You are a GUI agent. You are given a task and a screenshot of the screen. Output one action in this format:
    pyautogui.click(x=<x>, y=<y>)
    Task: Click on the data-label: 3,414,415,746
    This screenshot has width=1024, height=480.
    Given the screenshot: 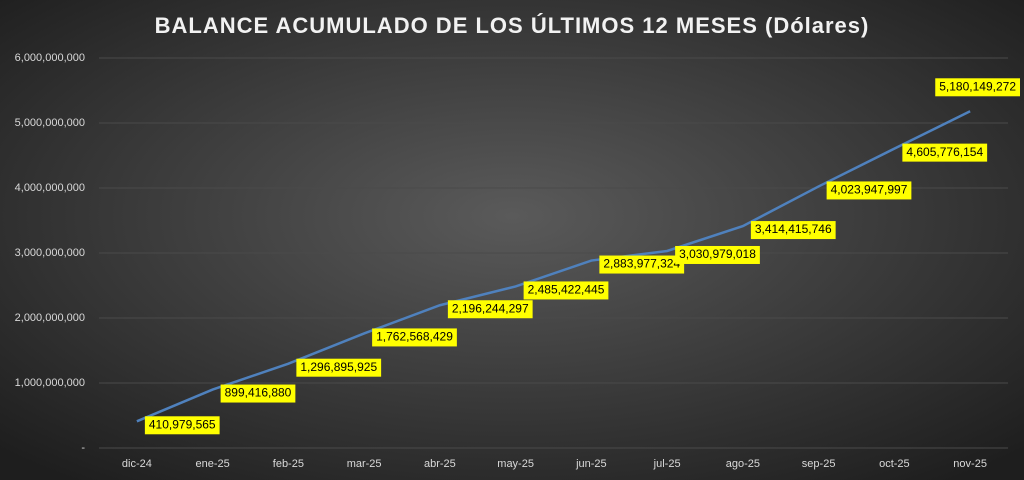 What is the action you would take?
    pyautogui.click(x=793, y=229)
    